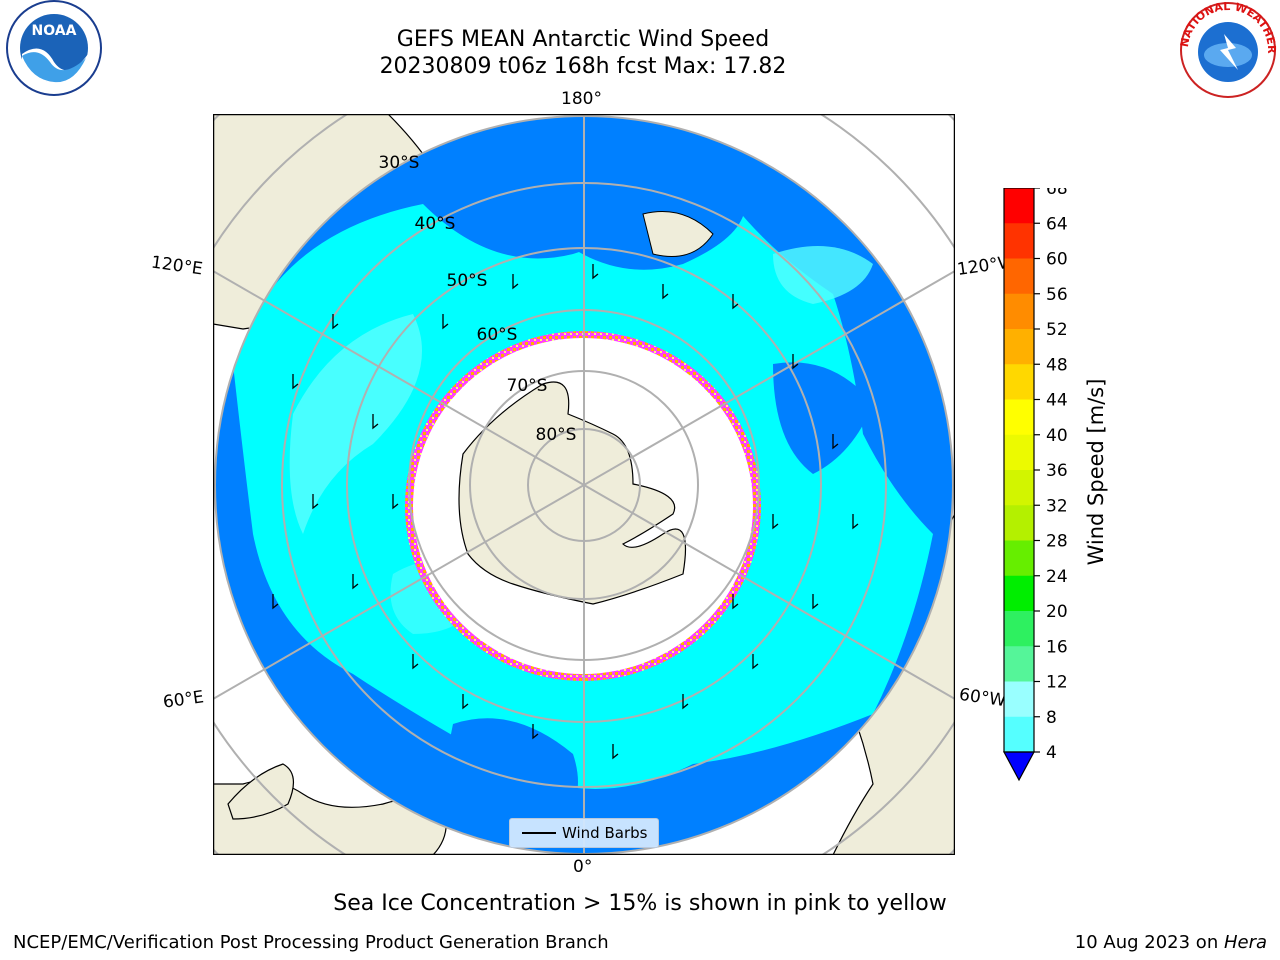 Image resolution: width=1280 pixels, height=960 pixels. What do you see at coordinates (435, 224) in the screenshot?
I see `lat-label: 40°S` at bounding box center [435, 224].